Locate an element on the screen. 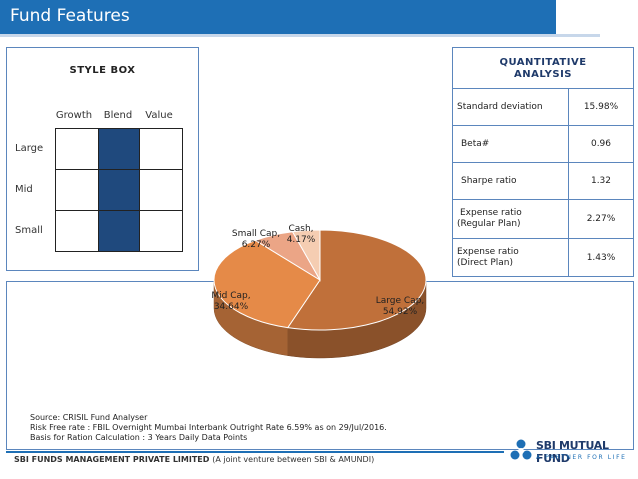 Image resolution: width=638 pixels, height=479 pixels. qa-row-expense-direct: Expense ratio (Direct Plan) 1.43% is located at coordinates (543, 257).